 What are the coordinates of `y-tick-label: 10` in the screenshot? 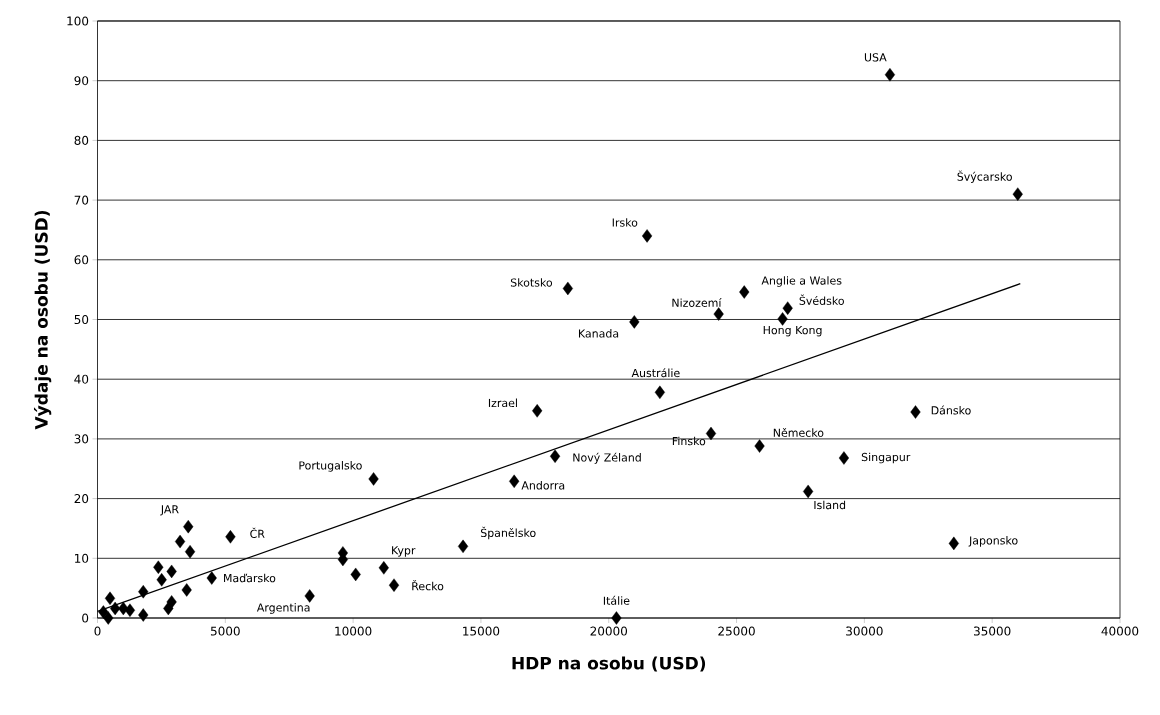 It's located at (82, 558).